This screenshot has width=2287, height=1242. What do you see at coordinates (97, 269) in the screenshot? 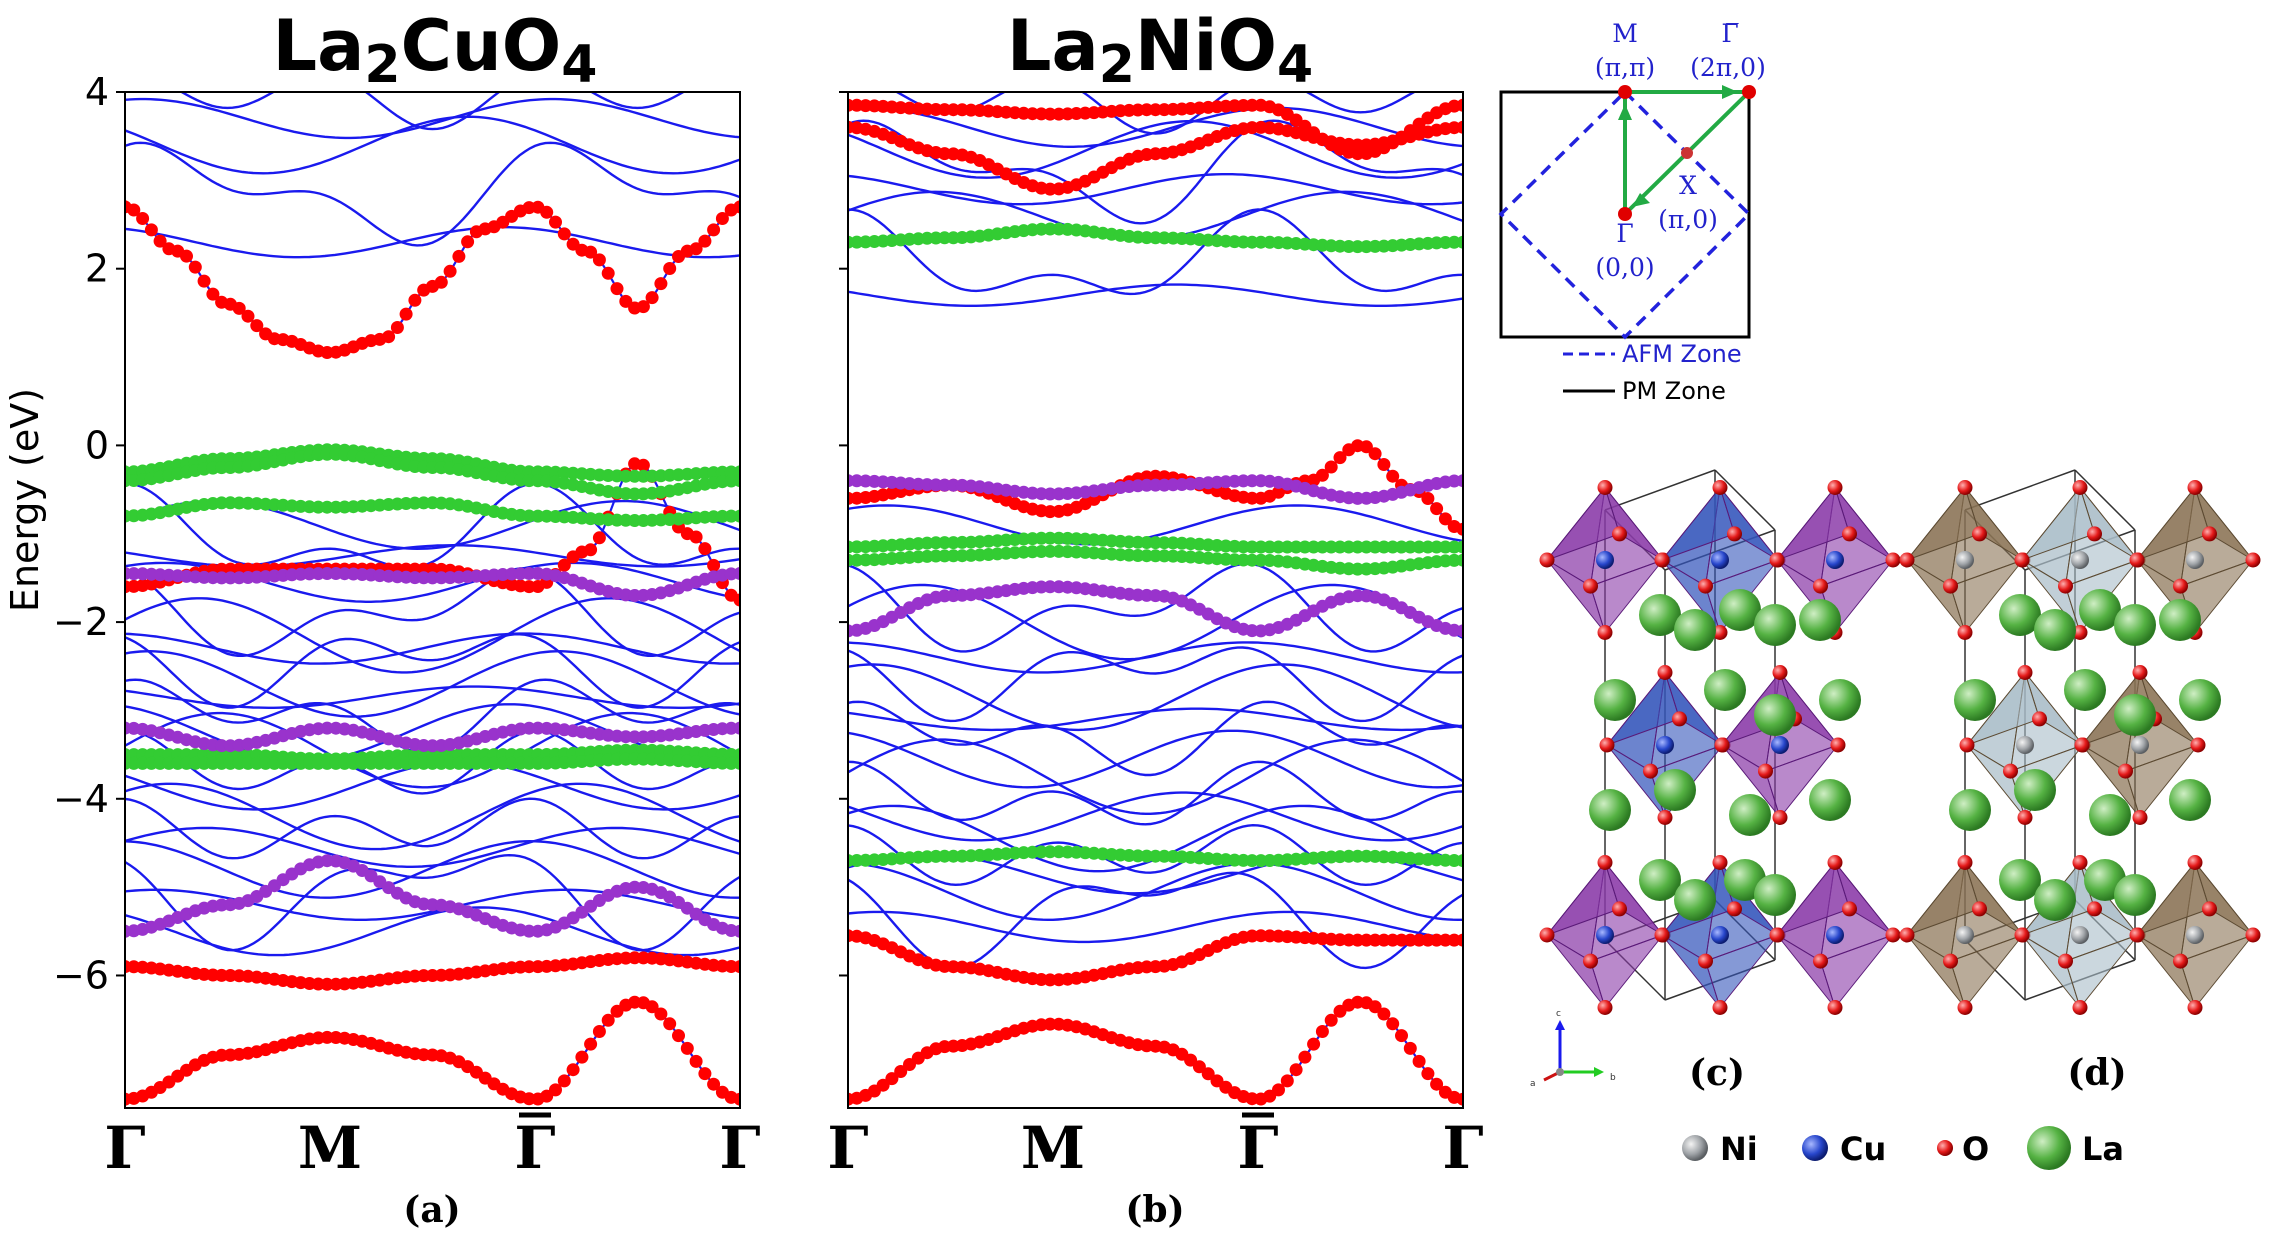
I see `y-tick-label: 2` at bounding box center [97, 269].